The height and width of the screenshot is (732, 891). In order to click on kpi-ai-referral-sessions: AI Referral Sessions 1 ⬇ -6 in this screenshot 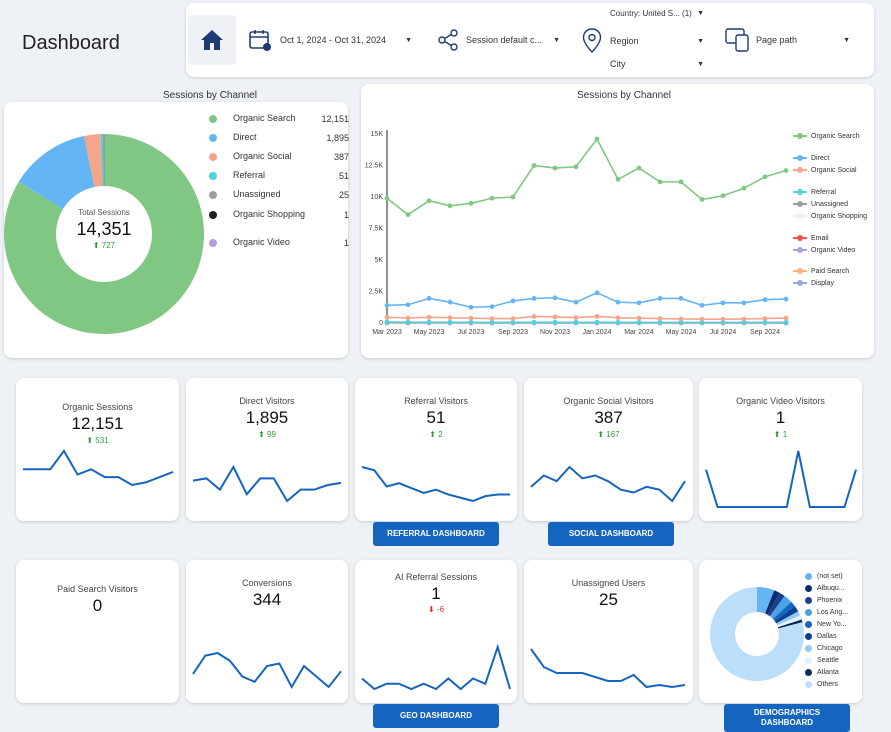, I will do `click(436, 631)`.